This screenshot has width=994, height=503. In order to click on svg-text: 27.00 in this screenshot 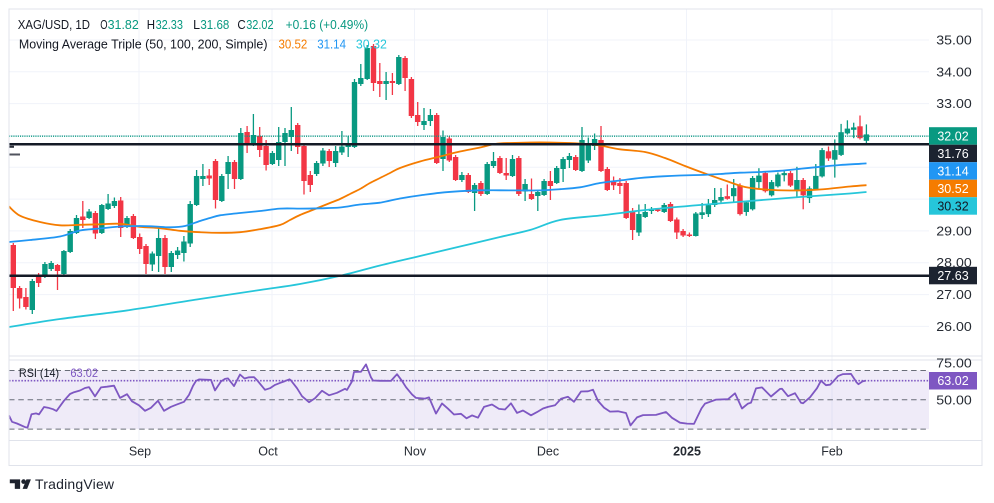, I will do `click(953, 294)`.